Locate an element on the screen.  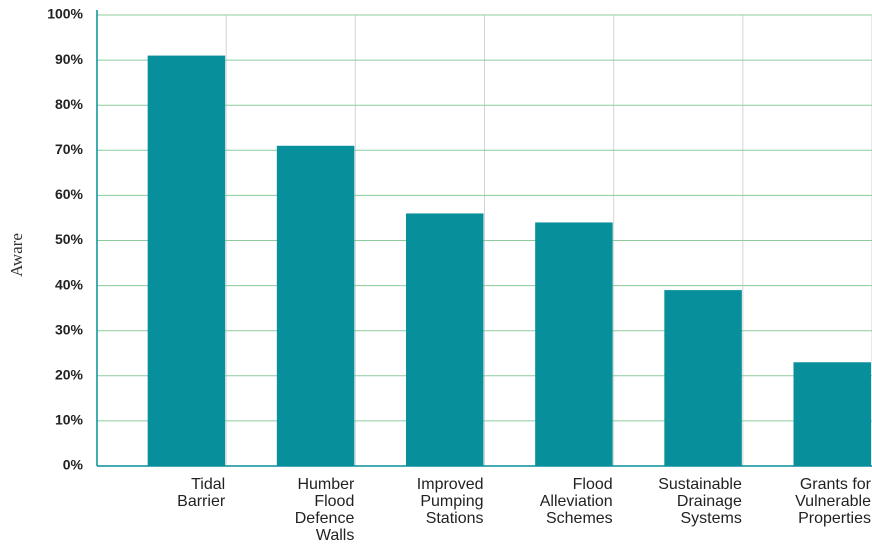
y-tick-label: 50% is located at coordinates (69, 239).